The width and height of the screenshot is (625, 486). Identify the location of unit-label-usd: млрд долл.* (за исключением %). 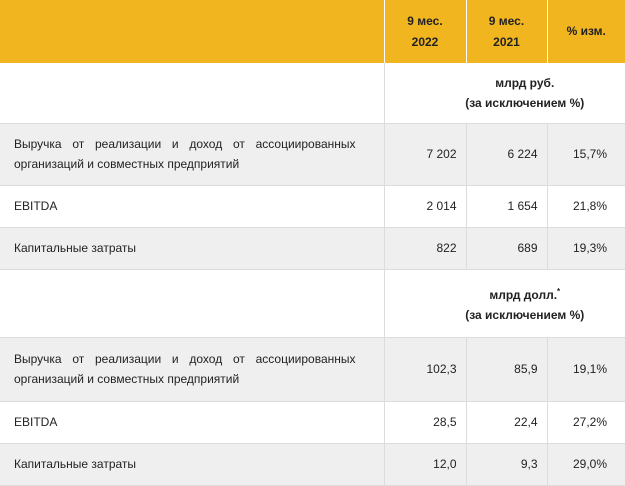
(504, 303).